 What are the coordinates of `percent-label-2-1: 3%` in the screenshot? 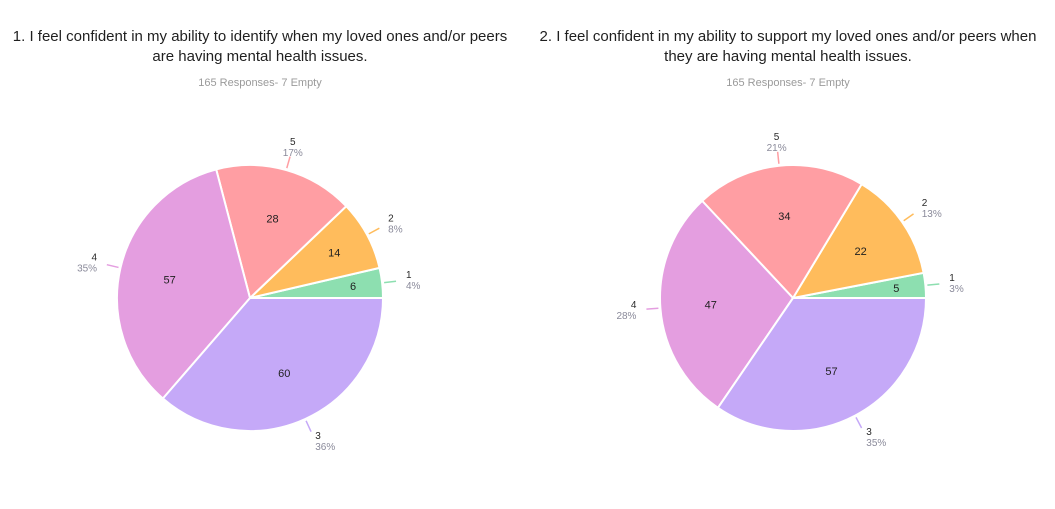 It's located at (956, 289).